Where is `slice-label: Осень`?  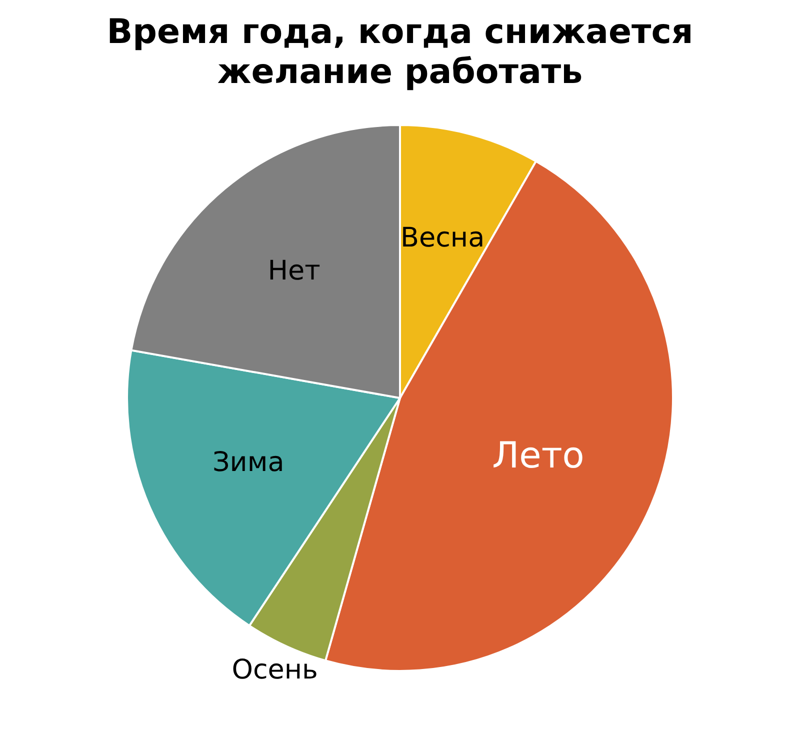
slice-label: Осень is located at coordinates (275, 670).